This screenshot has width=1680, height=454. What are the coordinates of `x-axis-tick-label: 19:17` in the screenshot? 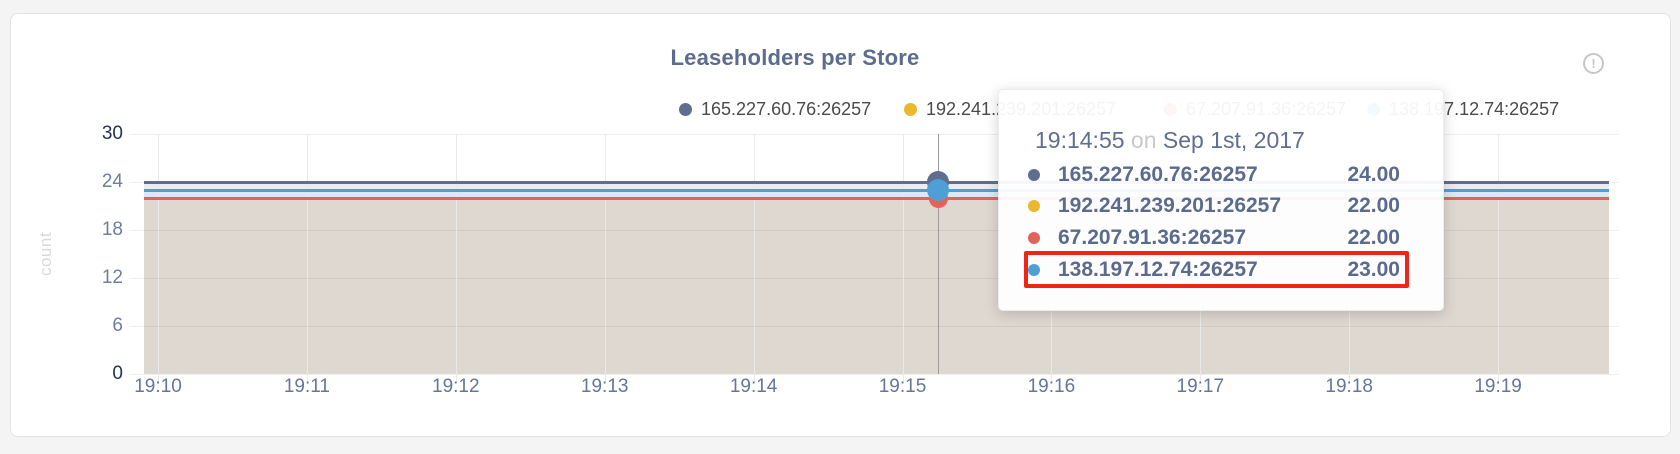 It's located at (1200, 386).